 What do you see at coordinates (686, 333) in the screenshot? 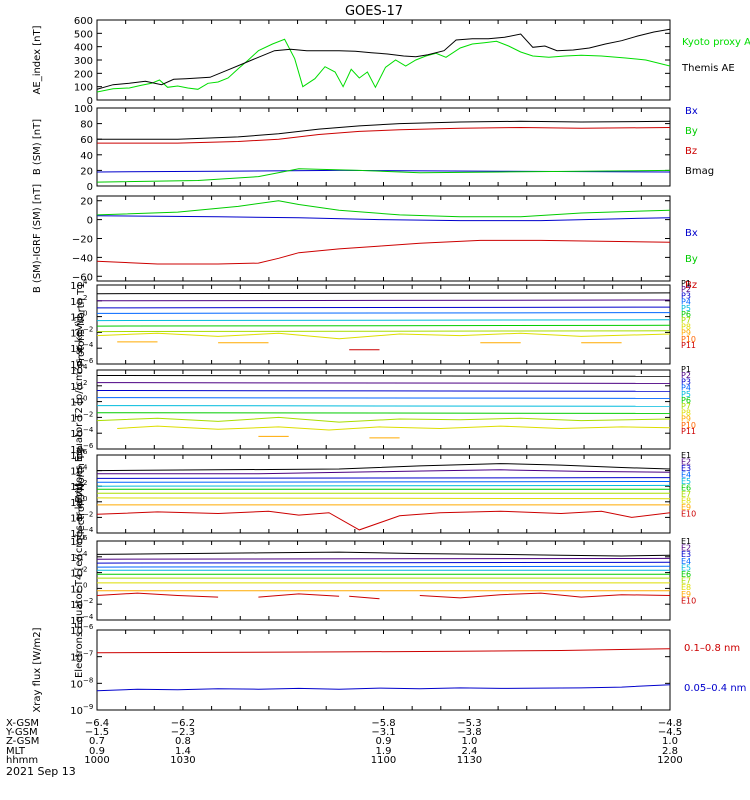
I see `legend-label: P9` at bounding box center [686, 333].